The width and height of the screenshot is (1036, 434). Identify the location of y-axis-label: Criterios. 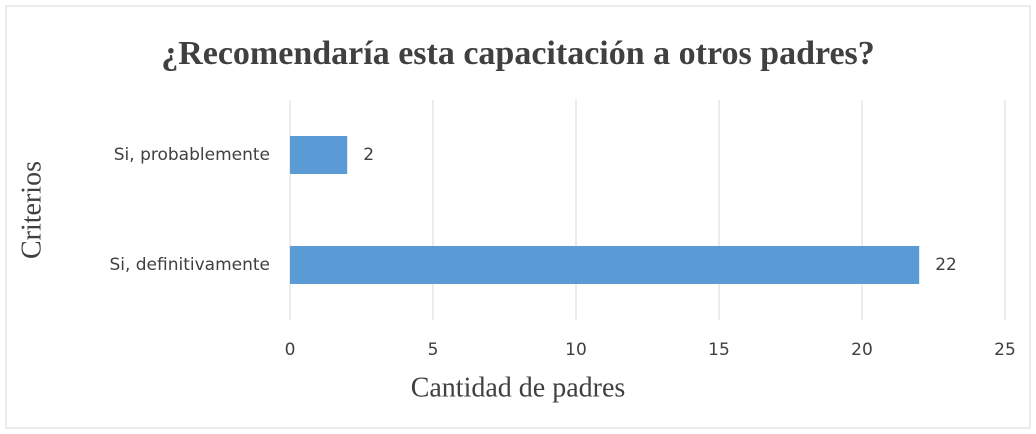
(31, 210).